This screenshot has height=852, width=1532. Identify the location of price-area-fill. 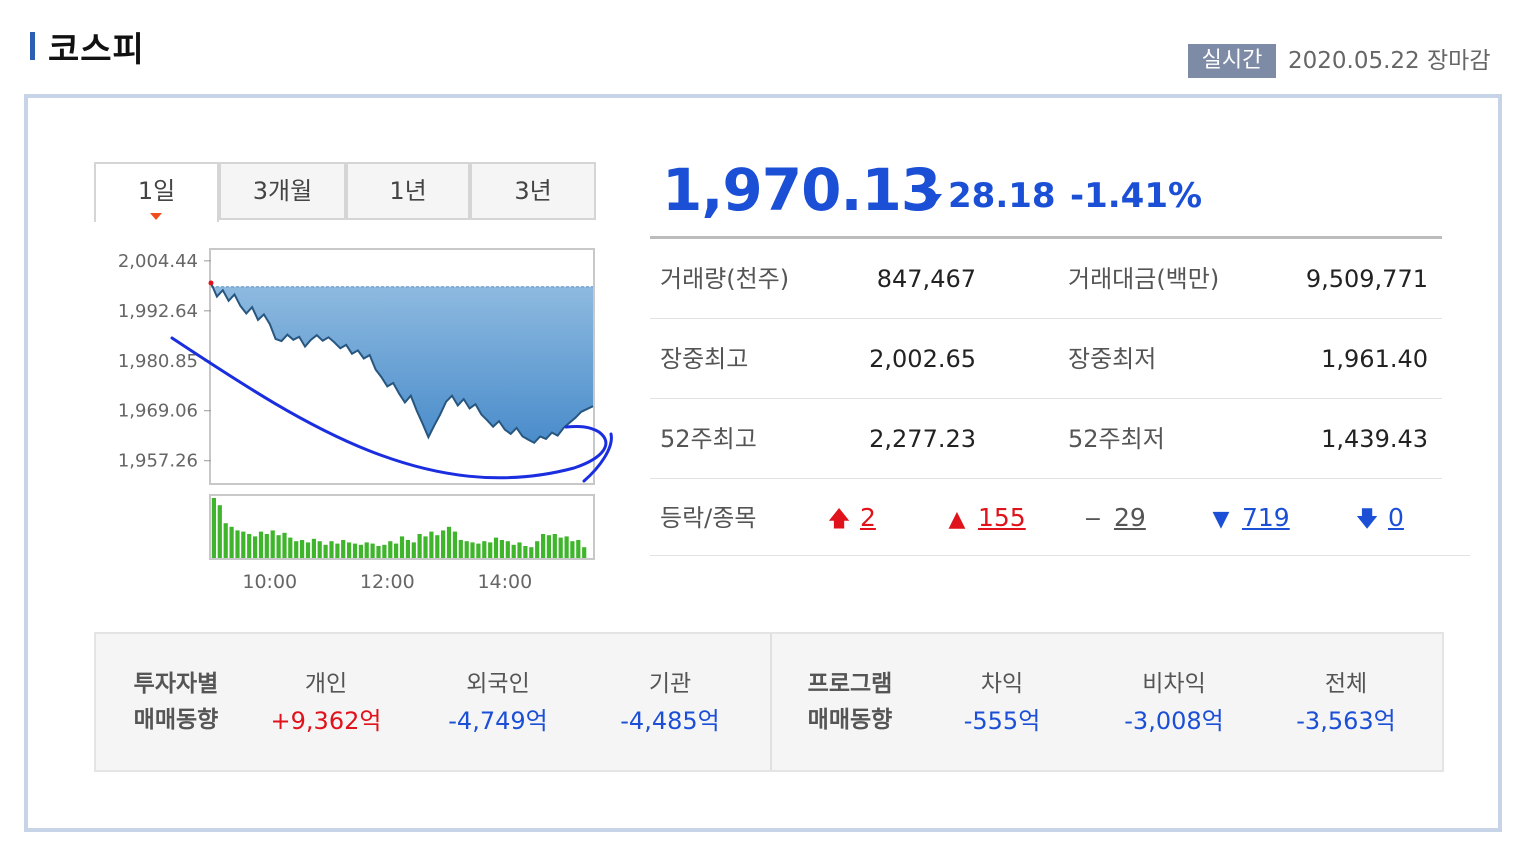
(402, 363).